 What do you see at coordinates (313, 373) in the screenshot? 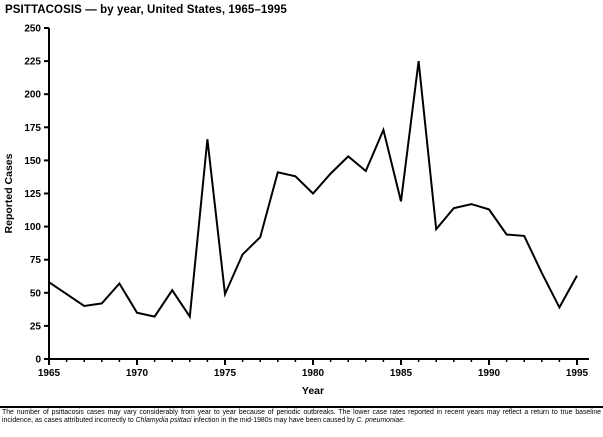
I see `x-tick-label: 1980` at bounding box center [313, 373].